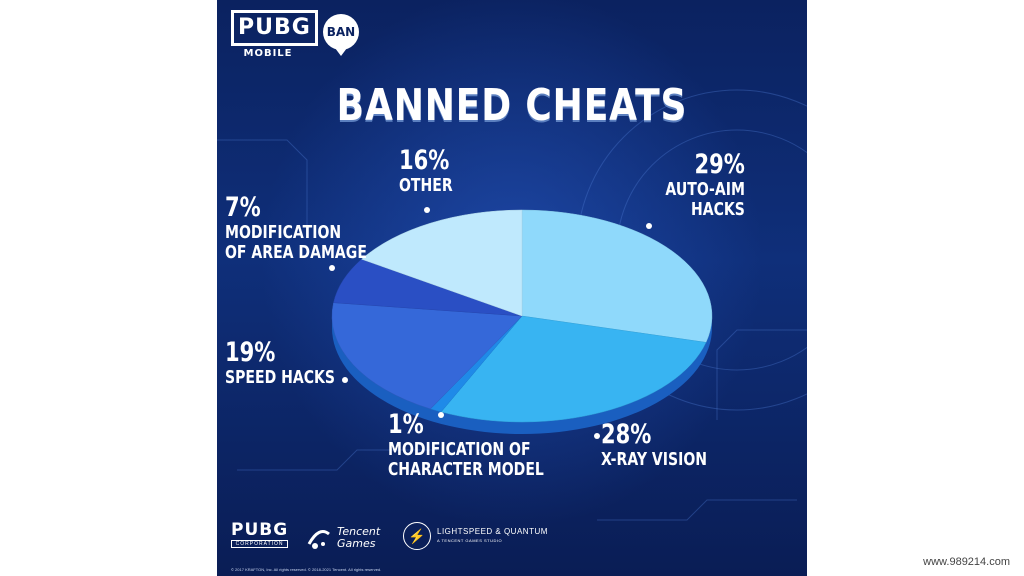  Describe the element at coordinates (626, 434) in the screenshot. I see `label-xray-pct: 28%` at that location.